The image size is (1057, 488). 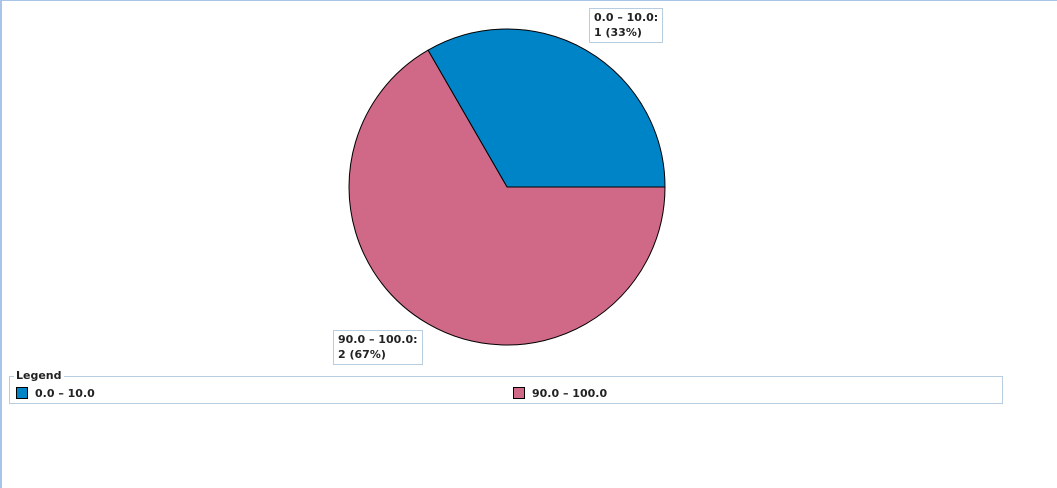 I want to click on slice-label-0-10: 0.0 – 10.0: 1 (33%), so click(x=626, y=25).